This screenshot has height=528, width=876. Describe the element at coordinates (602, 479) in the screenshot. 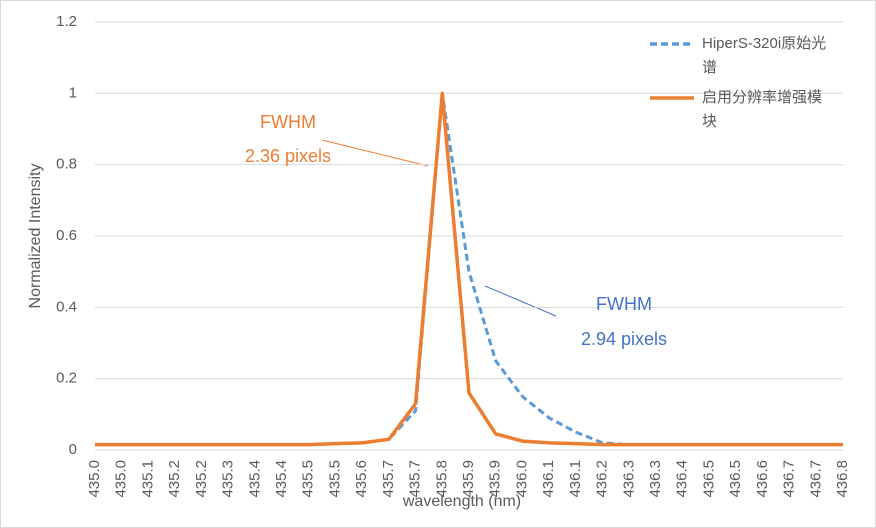

I see `x-tick-label: 436.2` at that location.